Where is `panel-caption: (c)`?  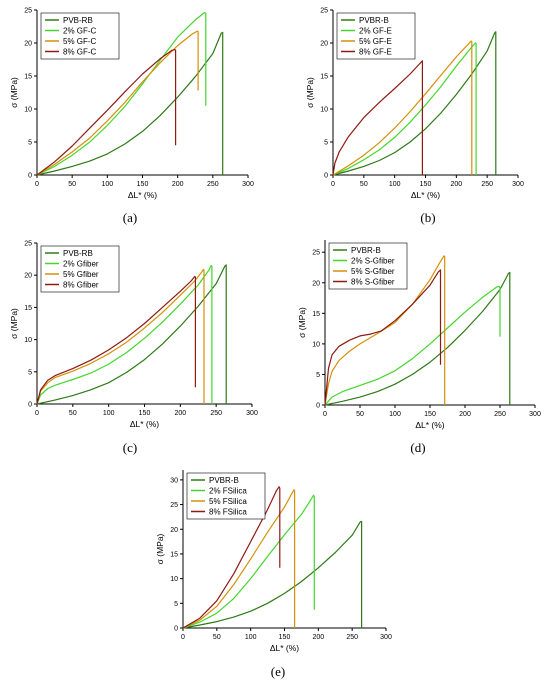 panel-caption: (c) is located at coordinates (130, 447).